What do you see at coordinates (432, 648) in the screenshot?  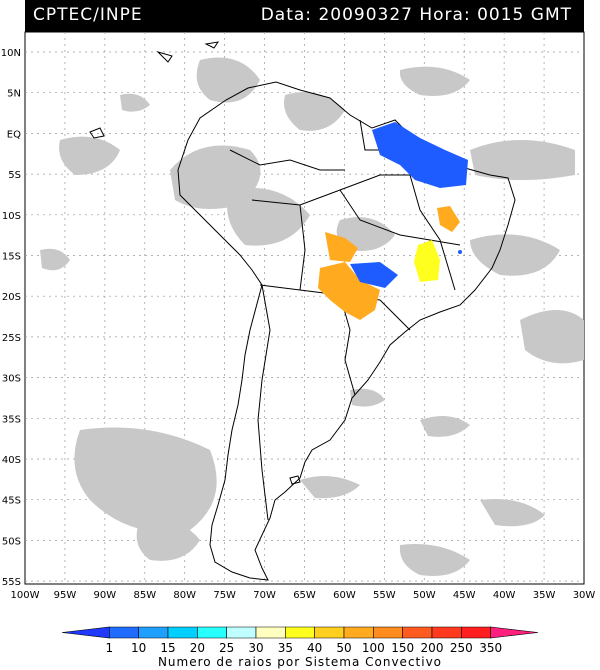 I see `colorbar-label: 200` at bounding box center [432, 648].